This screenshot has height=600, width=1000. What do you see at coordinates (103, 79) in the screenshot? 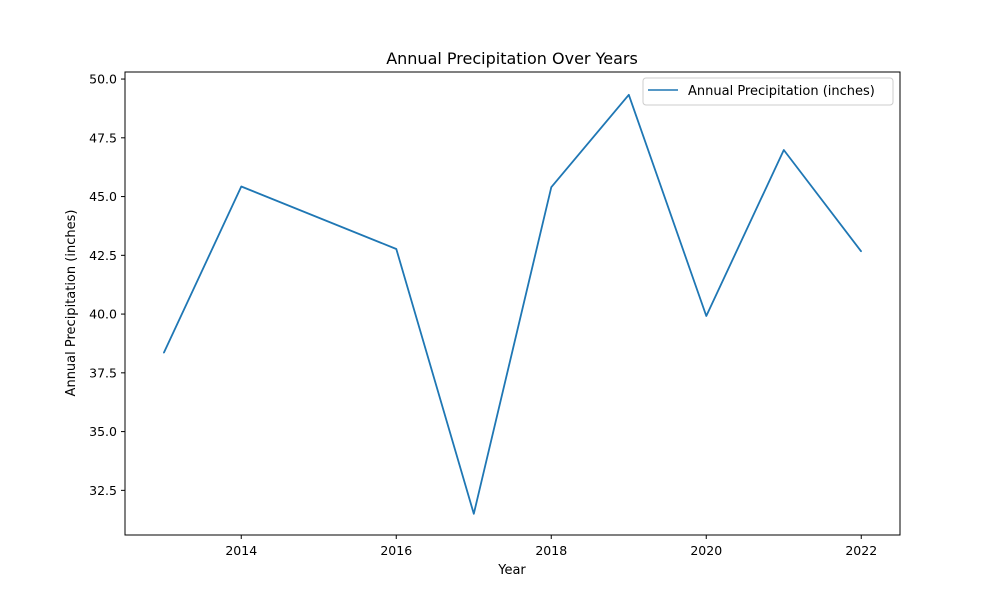
I see `y-tick-label: 50.0` at bounding box center [103, 79].